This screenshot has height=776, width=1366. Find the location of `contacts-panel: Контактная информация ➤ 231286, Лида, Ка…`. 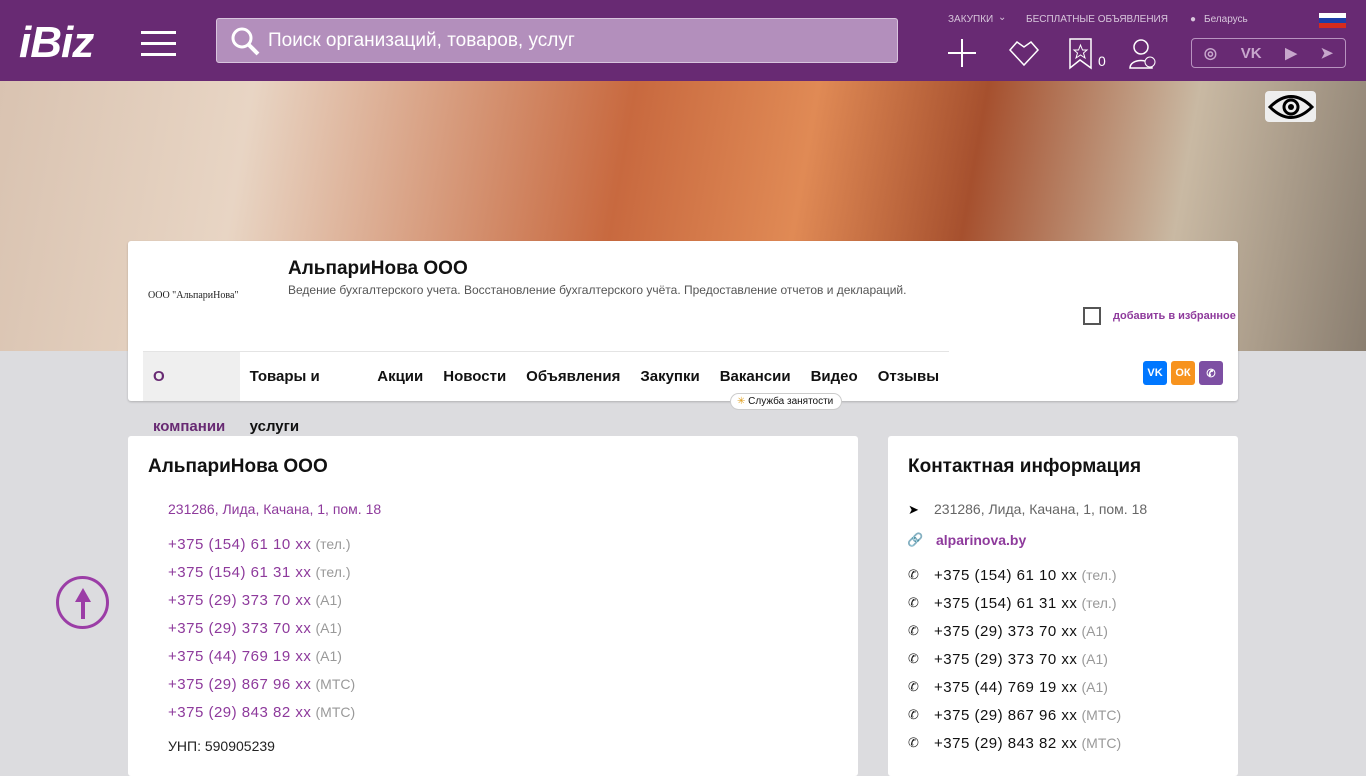

contacts-panel: Контактная информация ➤ 231286, Лида, Ка… is located at coordinates (1063, 606).